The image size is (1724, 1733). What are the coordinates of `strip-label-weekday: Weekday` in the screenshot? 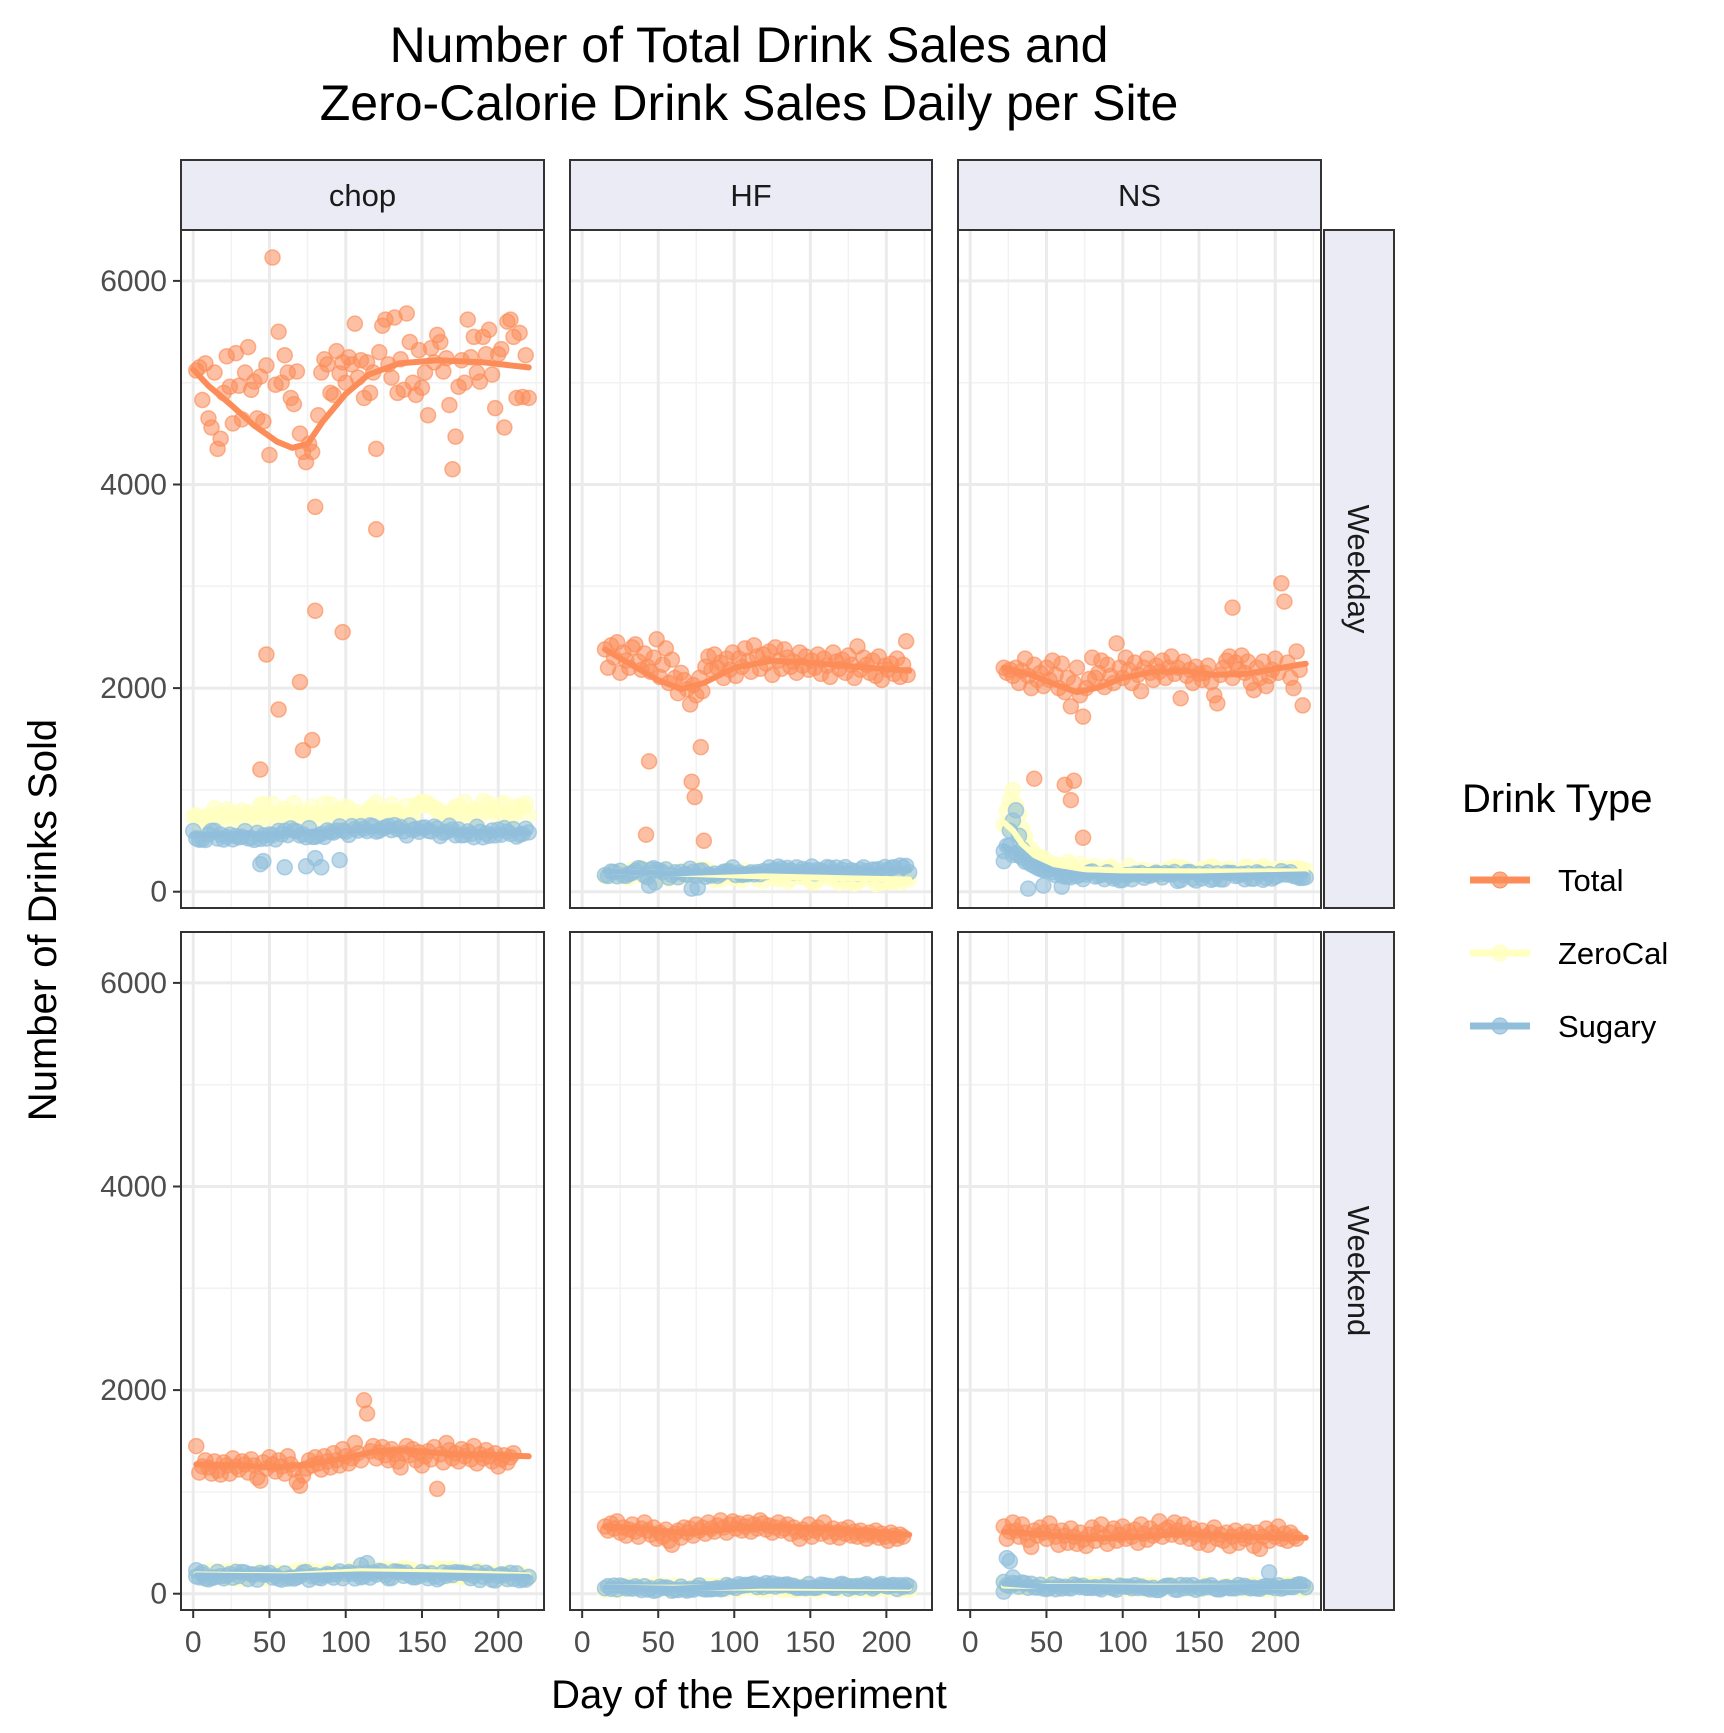 It's located at (1358, 569).